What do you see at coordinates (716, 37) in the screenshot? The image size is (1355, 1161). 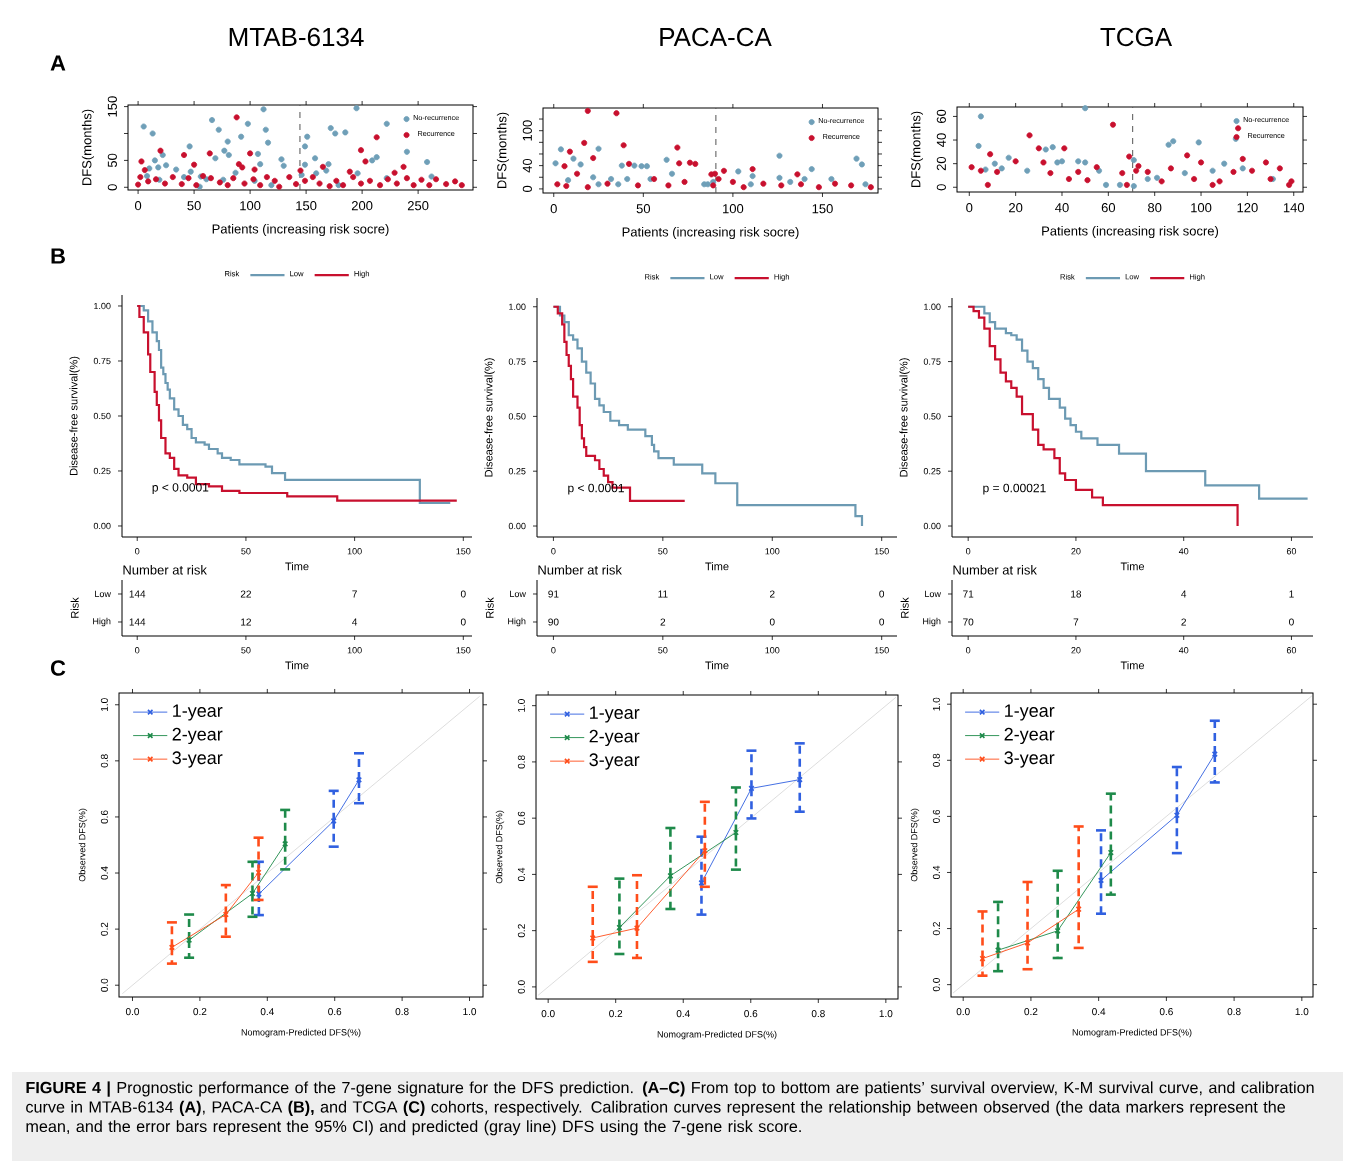 I see `chart-title: PACA-CA` at bounding box center [716, 37].